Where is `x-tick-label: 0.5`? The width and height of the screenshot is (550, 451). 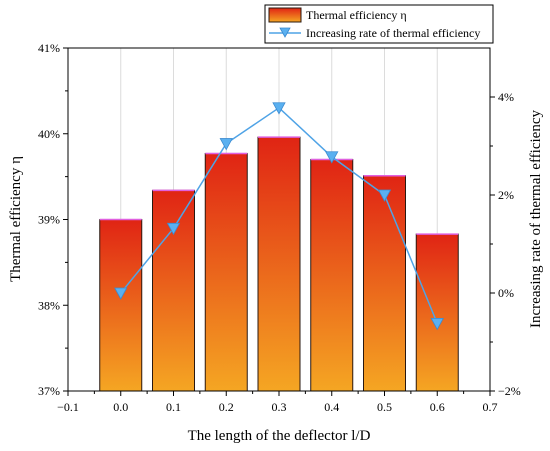
x-tick-label: 0.5 is located at coordinates (384, 407).